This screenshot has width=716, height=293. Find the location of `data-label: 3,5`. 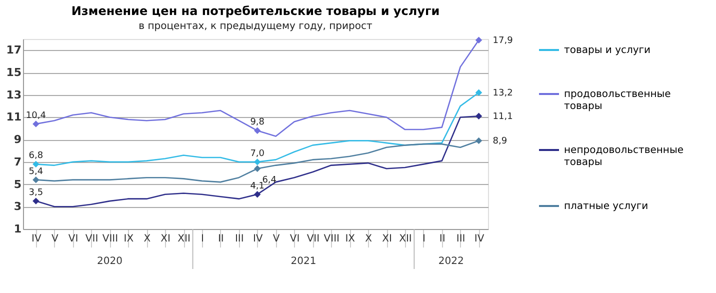

data-label: 3,5 is located at coordinates (36, 193).